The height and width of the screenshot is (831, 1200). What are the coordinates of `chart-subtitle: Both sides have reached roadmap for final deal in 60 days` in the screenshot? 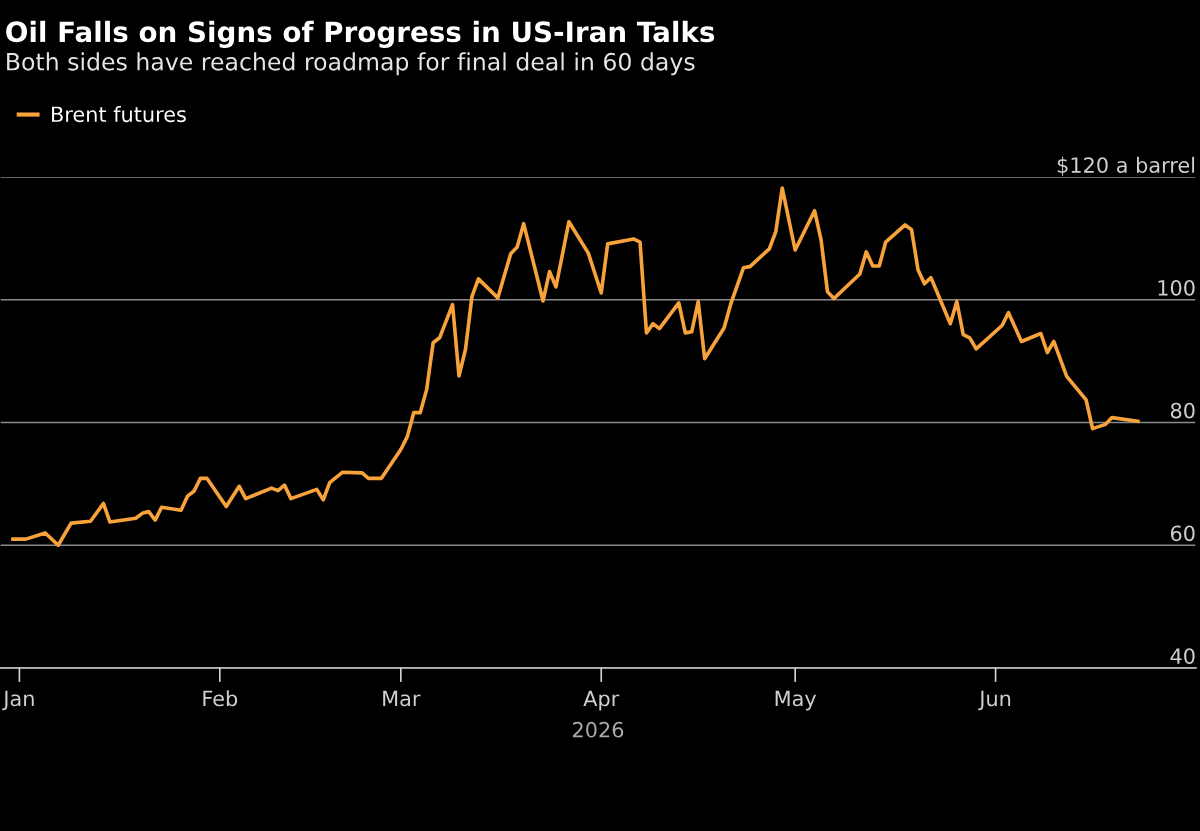 It's located at (351, 64).